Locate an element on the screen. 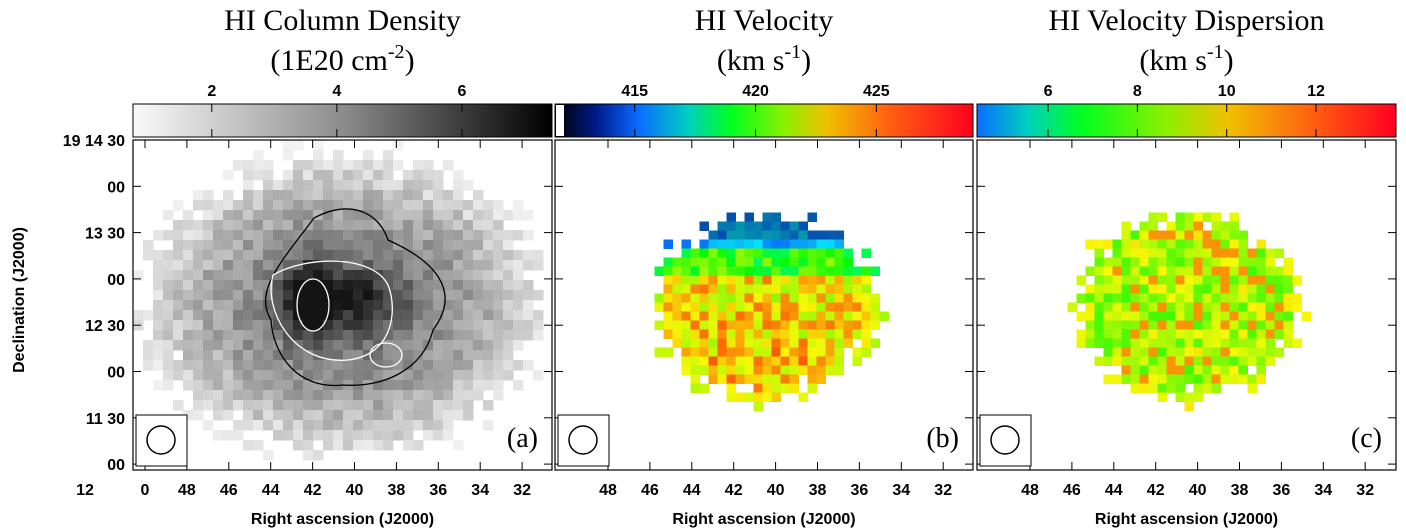 This screenshot has height=531, width=1406. x-tick-label: 36 is located at coordinates (1282, 490).